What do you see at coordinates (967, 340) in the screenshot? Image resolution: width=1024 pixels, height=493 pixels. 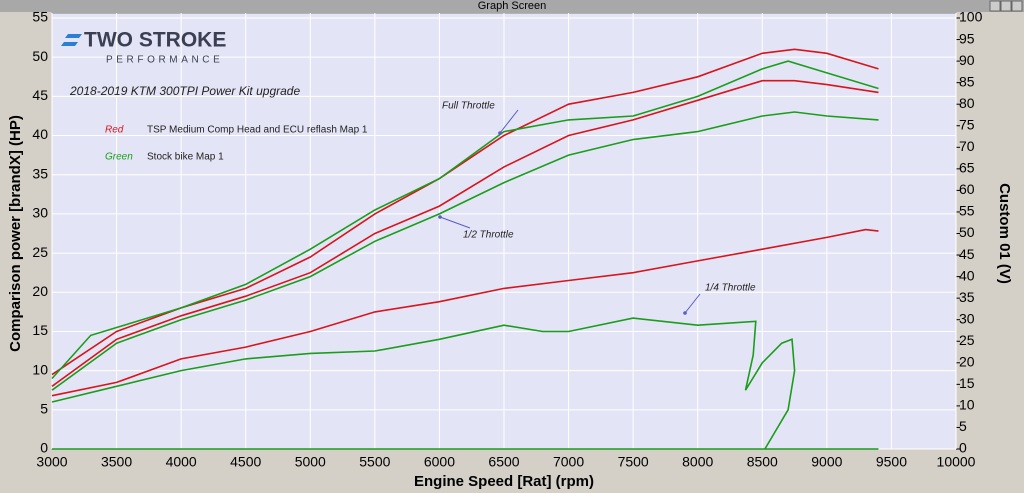 I see `y2-tick-label: 25` at bounding box center [967, 340].